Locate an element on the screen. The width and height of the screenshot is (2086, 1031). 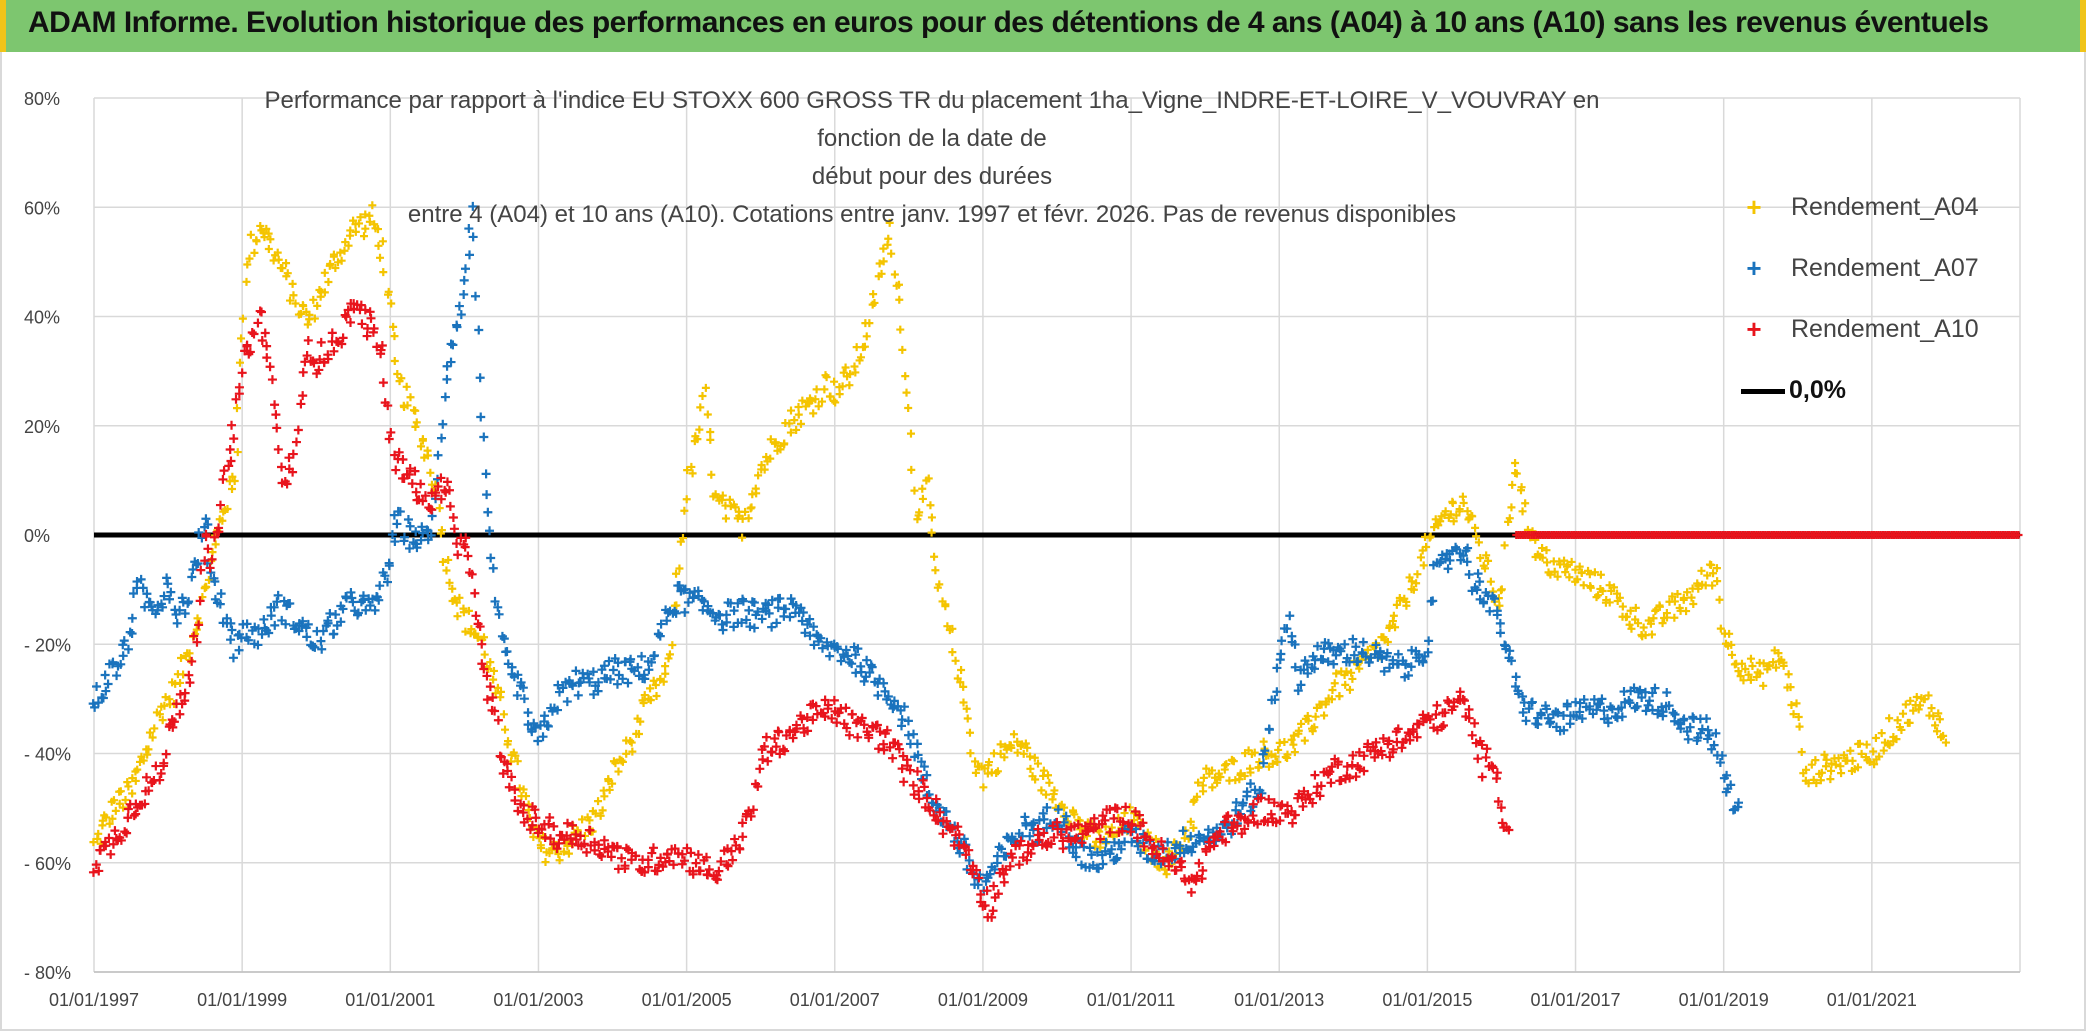
x-tick-label: 01/01/1999 is located at coordinates (242, 1000).